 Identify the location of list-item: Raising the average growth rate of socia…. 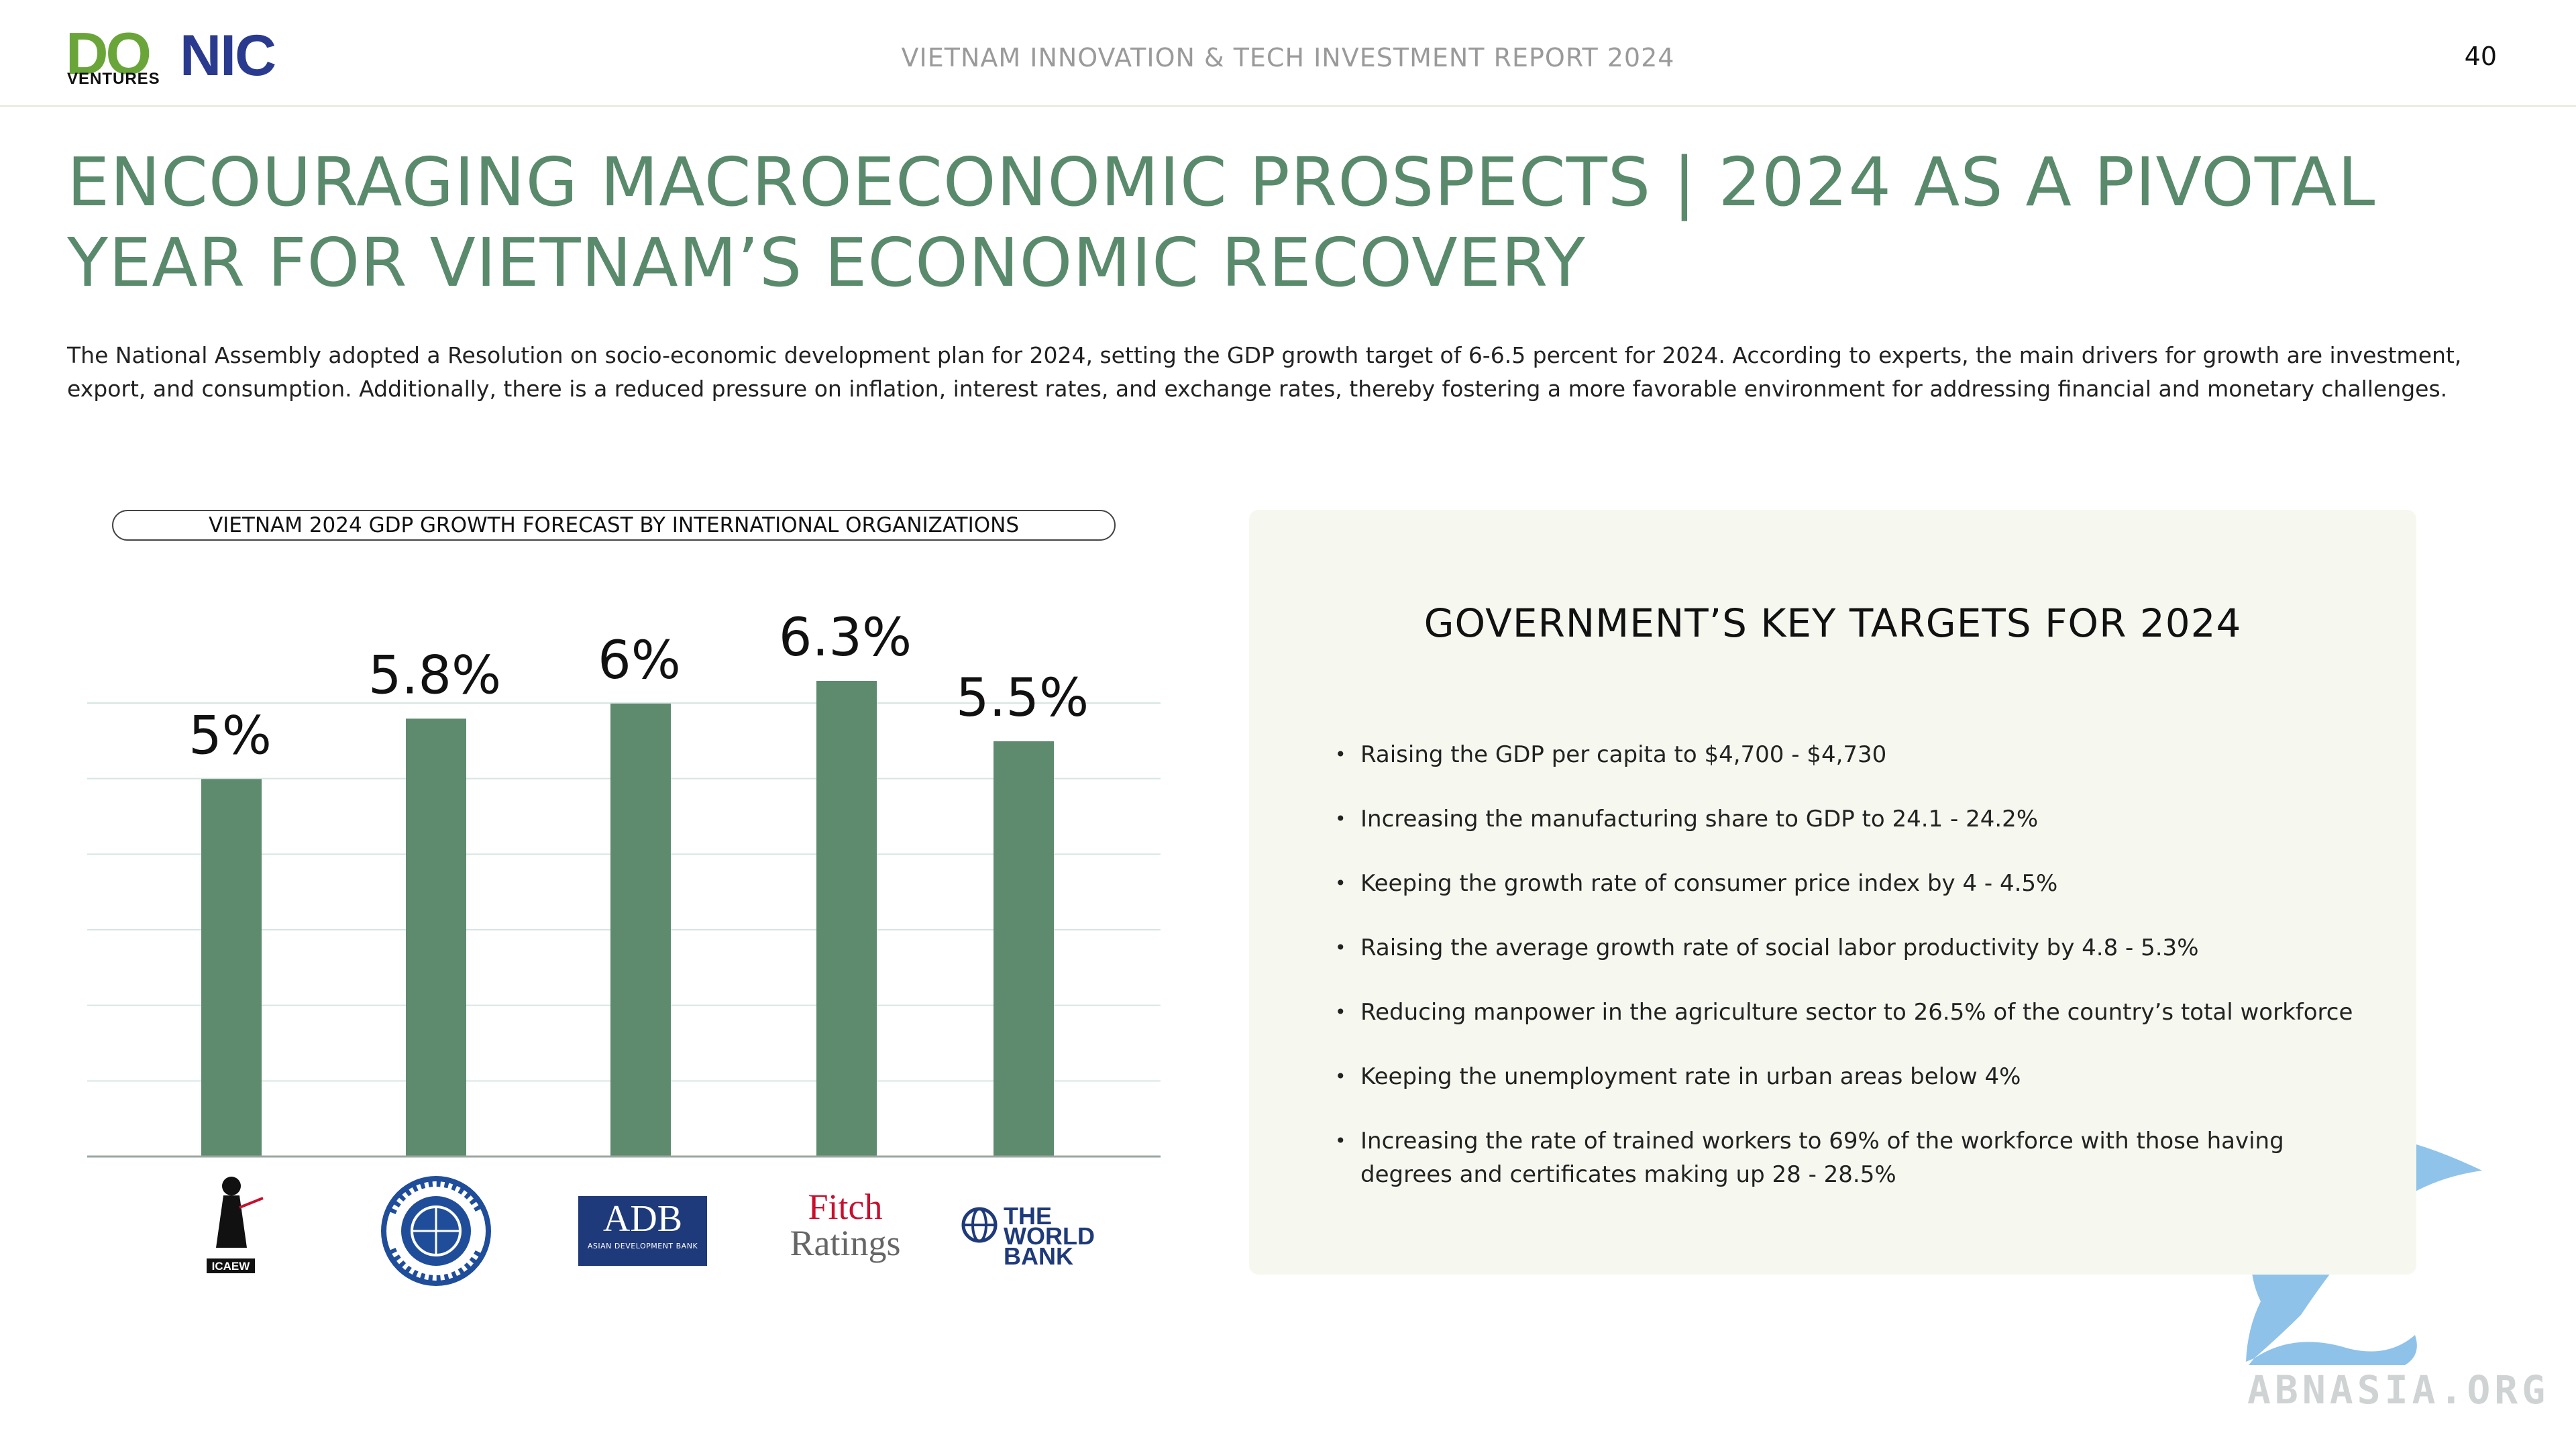
(1851, 948).